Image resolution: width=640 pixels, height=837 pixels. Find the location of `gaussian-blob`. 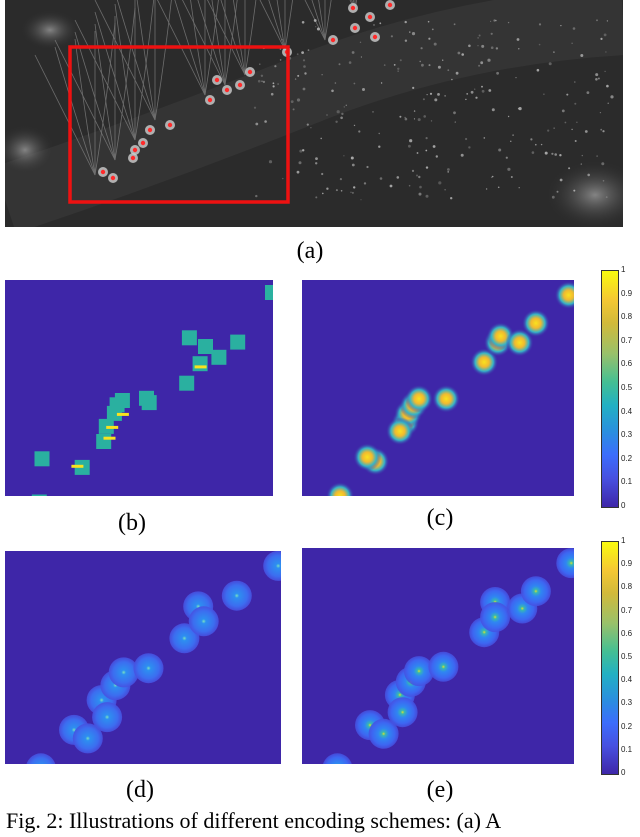

gaussian-blob is located at coordinates (399, 431).